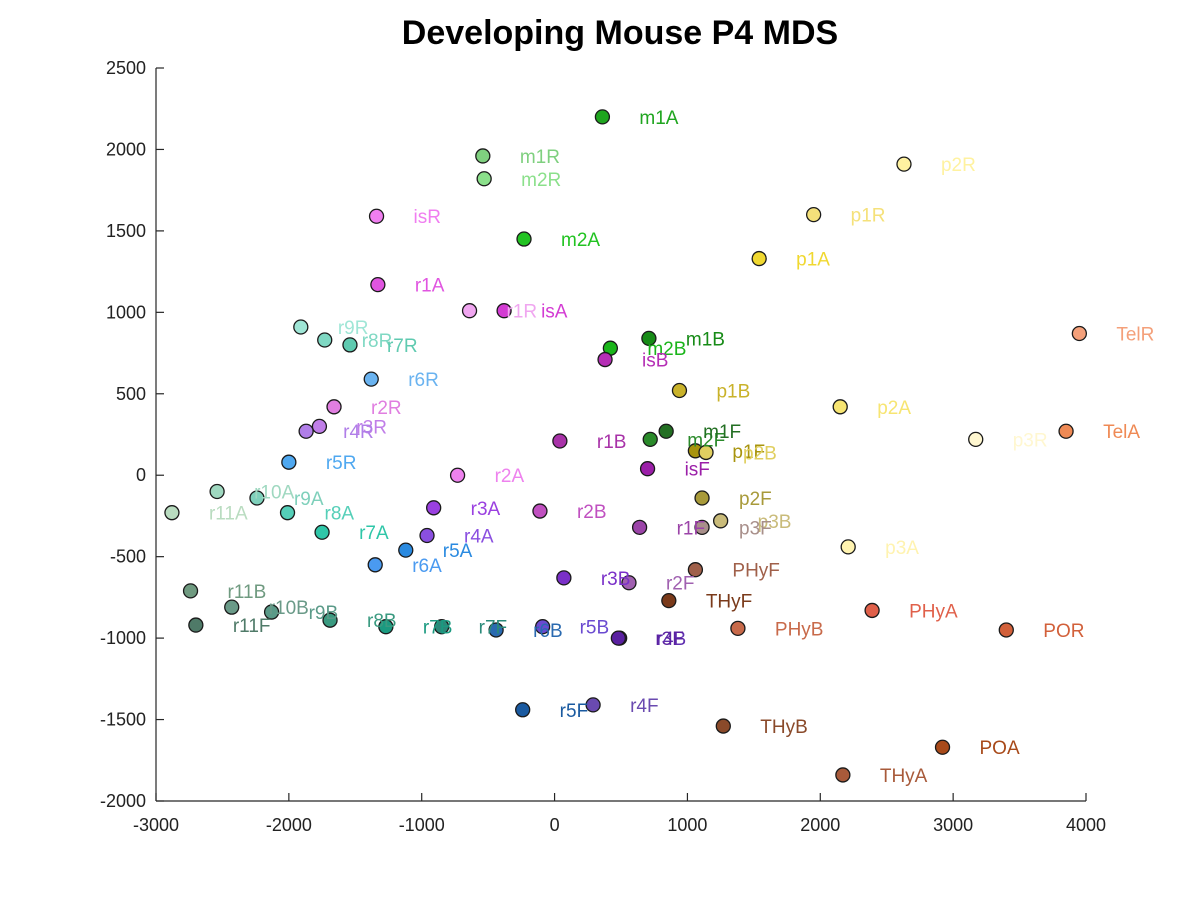  What do you see at coordinates (840, 407) in the screenshot?
I see `data-point-p2A` at bounding box center [840, 407].